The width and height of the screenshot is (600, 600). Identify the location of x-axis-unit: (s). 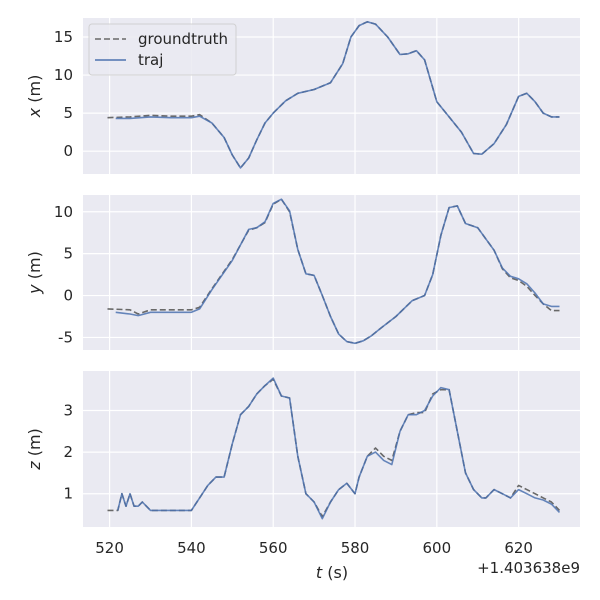
(335, 572).